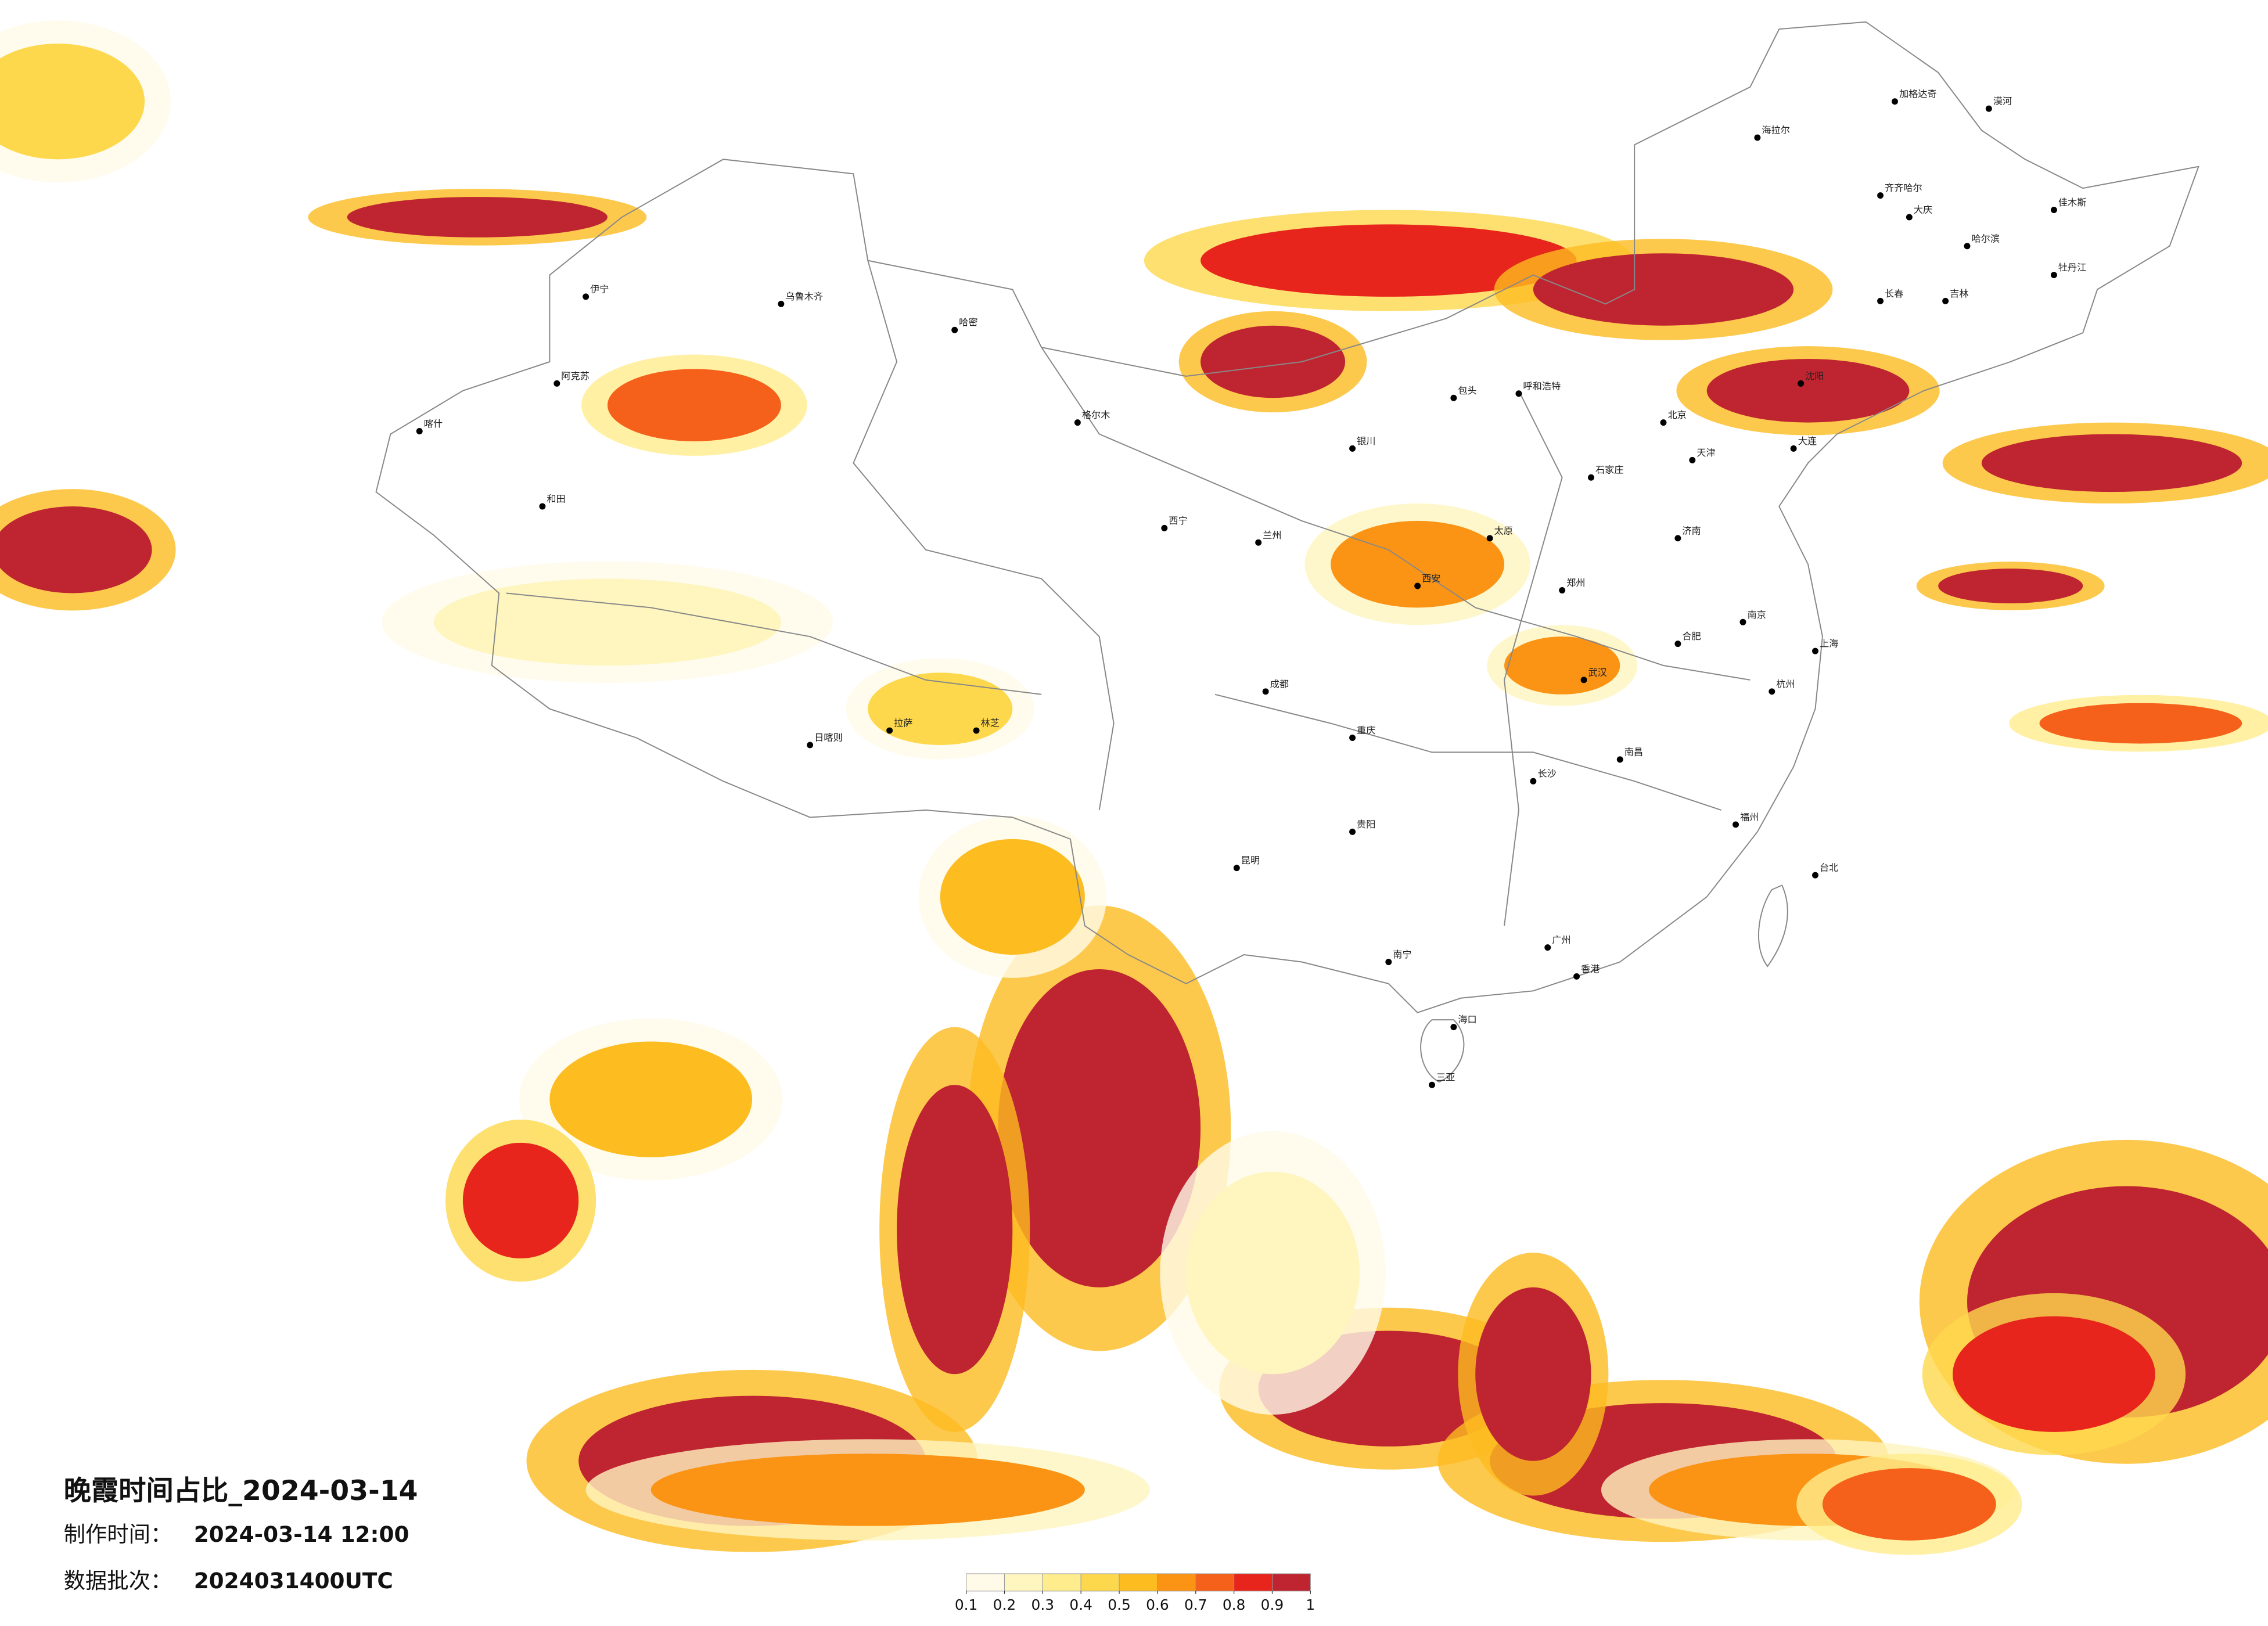  Describe the element at coordinates (1157, 1604) in the screenshot. I see `colorbar-tick-label: 0.6` at that location.